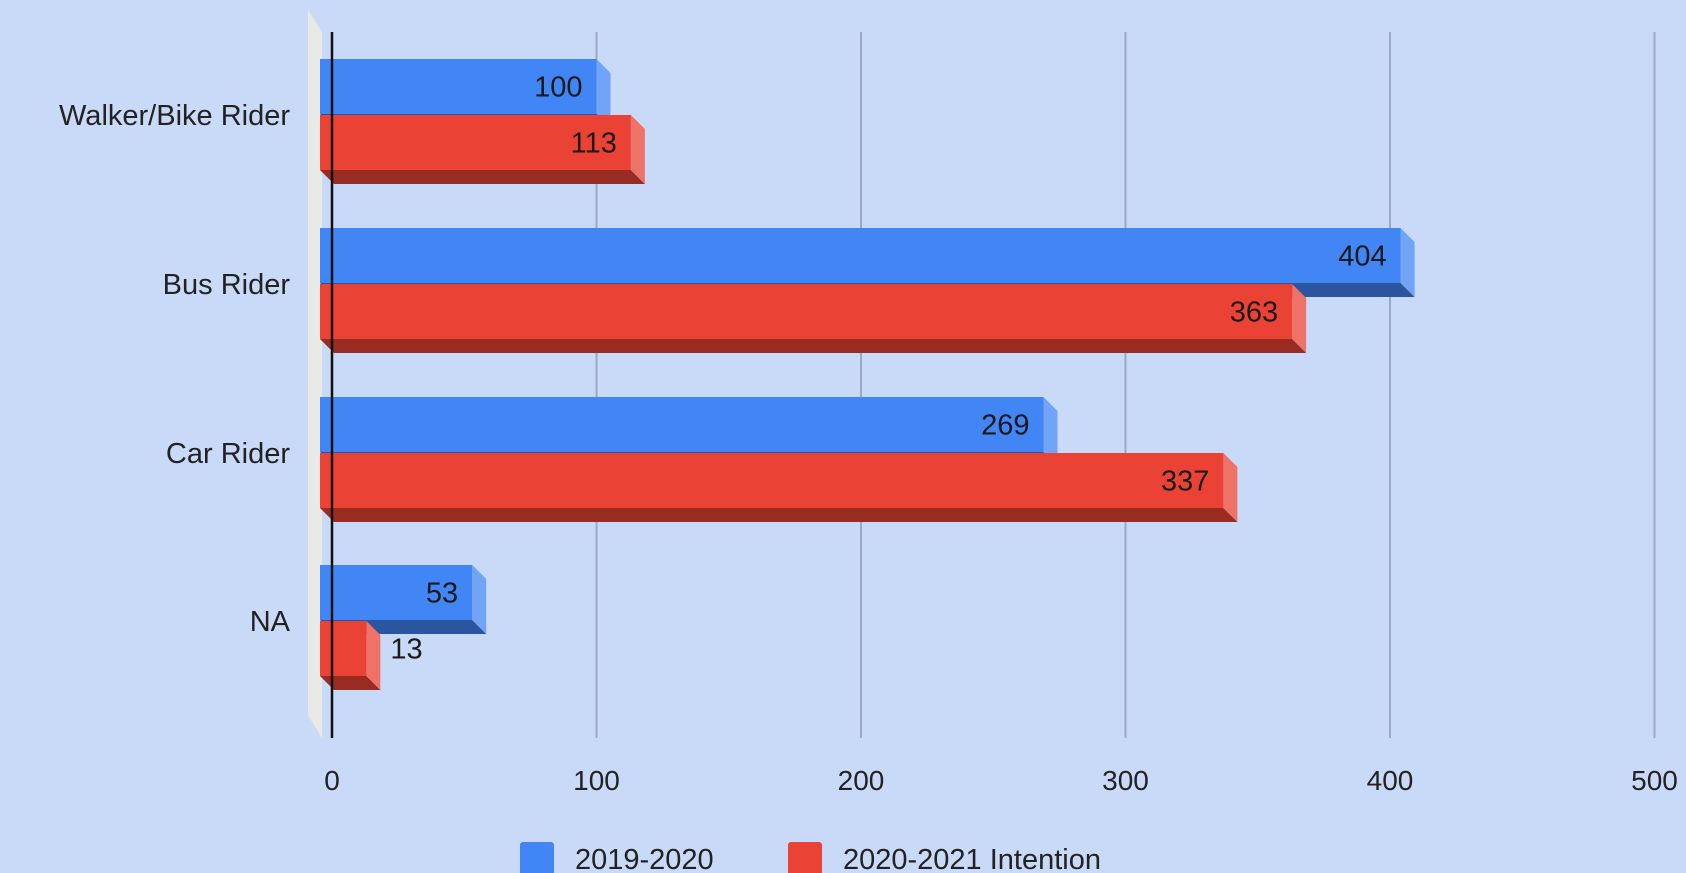 This screenshot has width=1686, height=873. Describe the element at coordinates (1390, 780) in the screenshot. I see `x-tick-label: 400` at that location.